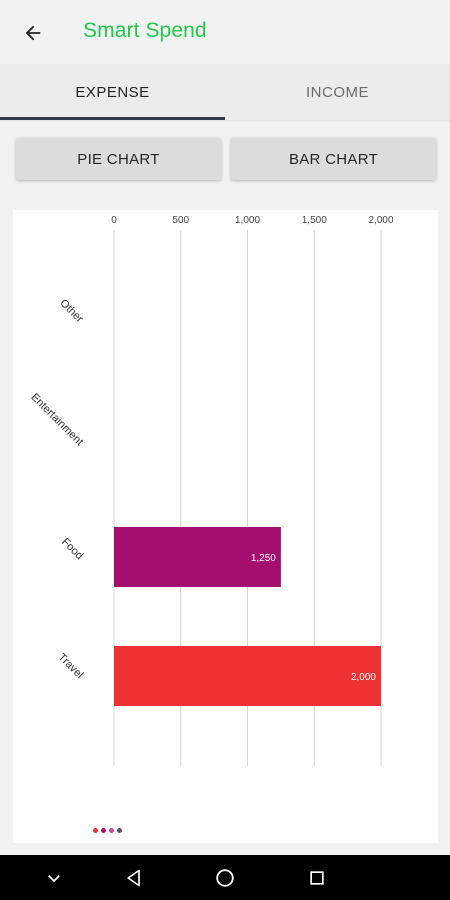 The height and width of the screenshot is (900, 450). Describe the element at coordinates (197, 557) in the screenshot. I see `bar-food` at that location.